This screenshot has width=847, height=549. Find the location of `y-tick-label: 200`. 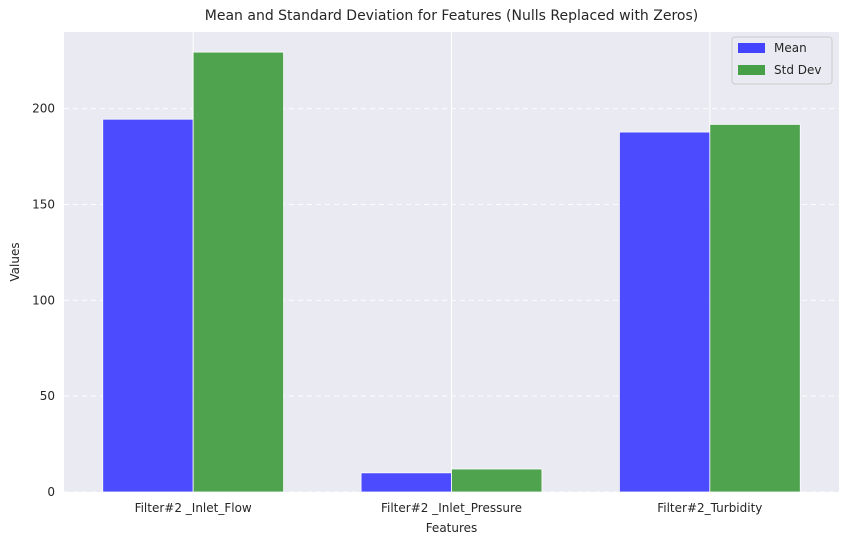

y-tick-label: 200 is located at coordinates (43, 109).